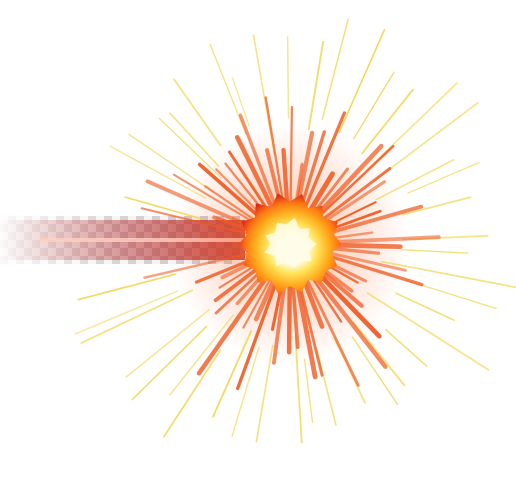 The height and width of the screenshot is (483, 516). Describe the element at coordinates (290, 242) in the screenshot. I see `explosion-core-highlight` at that location.